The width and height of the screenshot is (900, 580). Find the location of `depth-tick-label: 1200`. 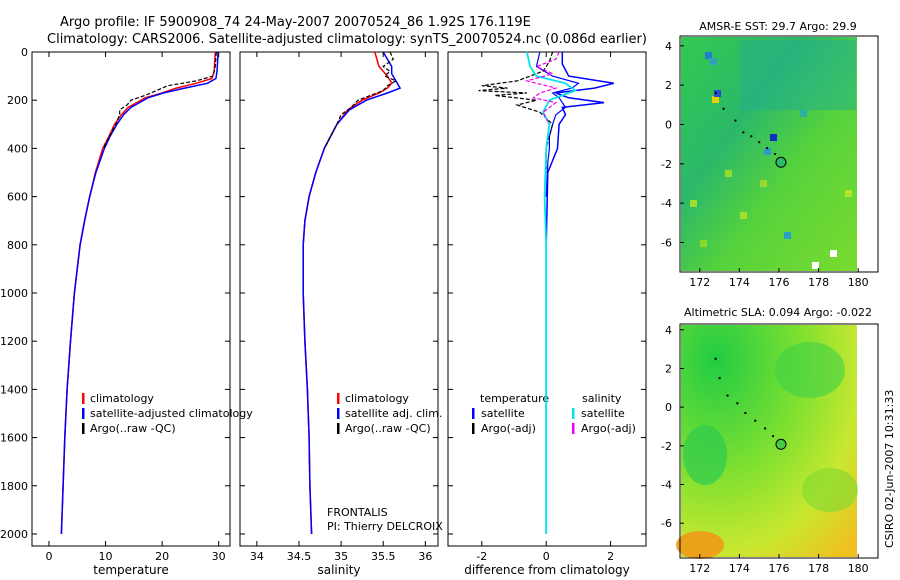

depth-tick-label: 1200 is located at coordinates (14, 341).